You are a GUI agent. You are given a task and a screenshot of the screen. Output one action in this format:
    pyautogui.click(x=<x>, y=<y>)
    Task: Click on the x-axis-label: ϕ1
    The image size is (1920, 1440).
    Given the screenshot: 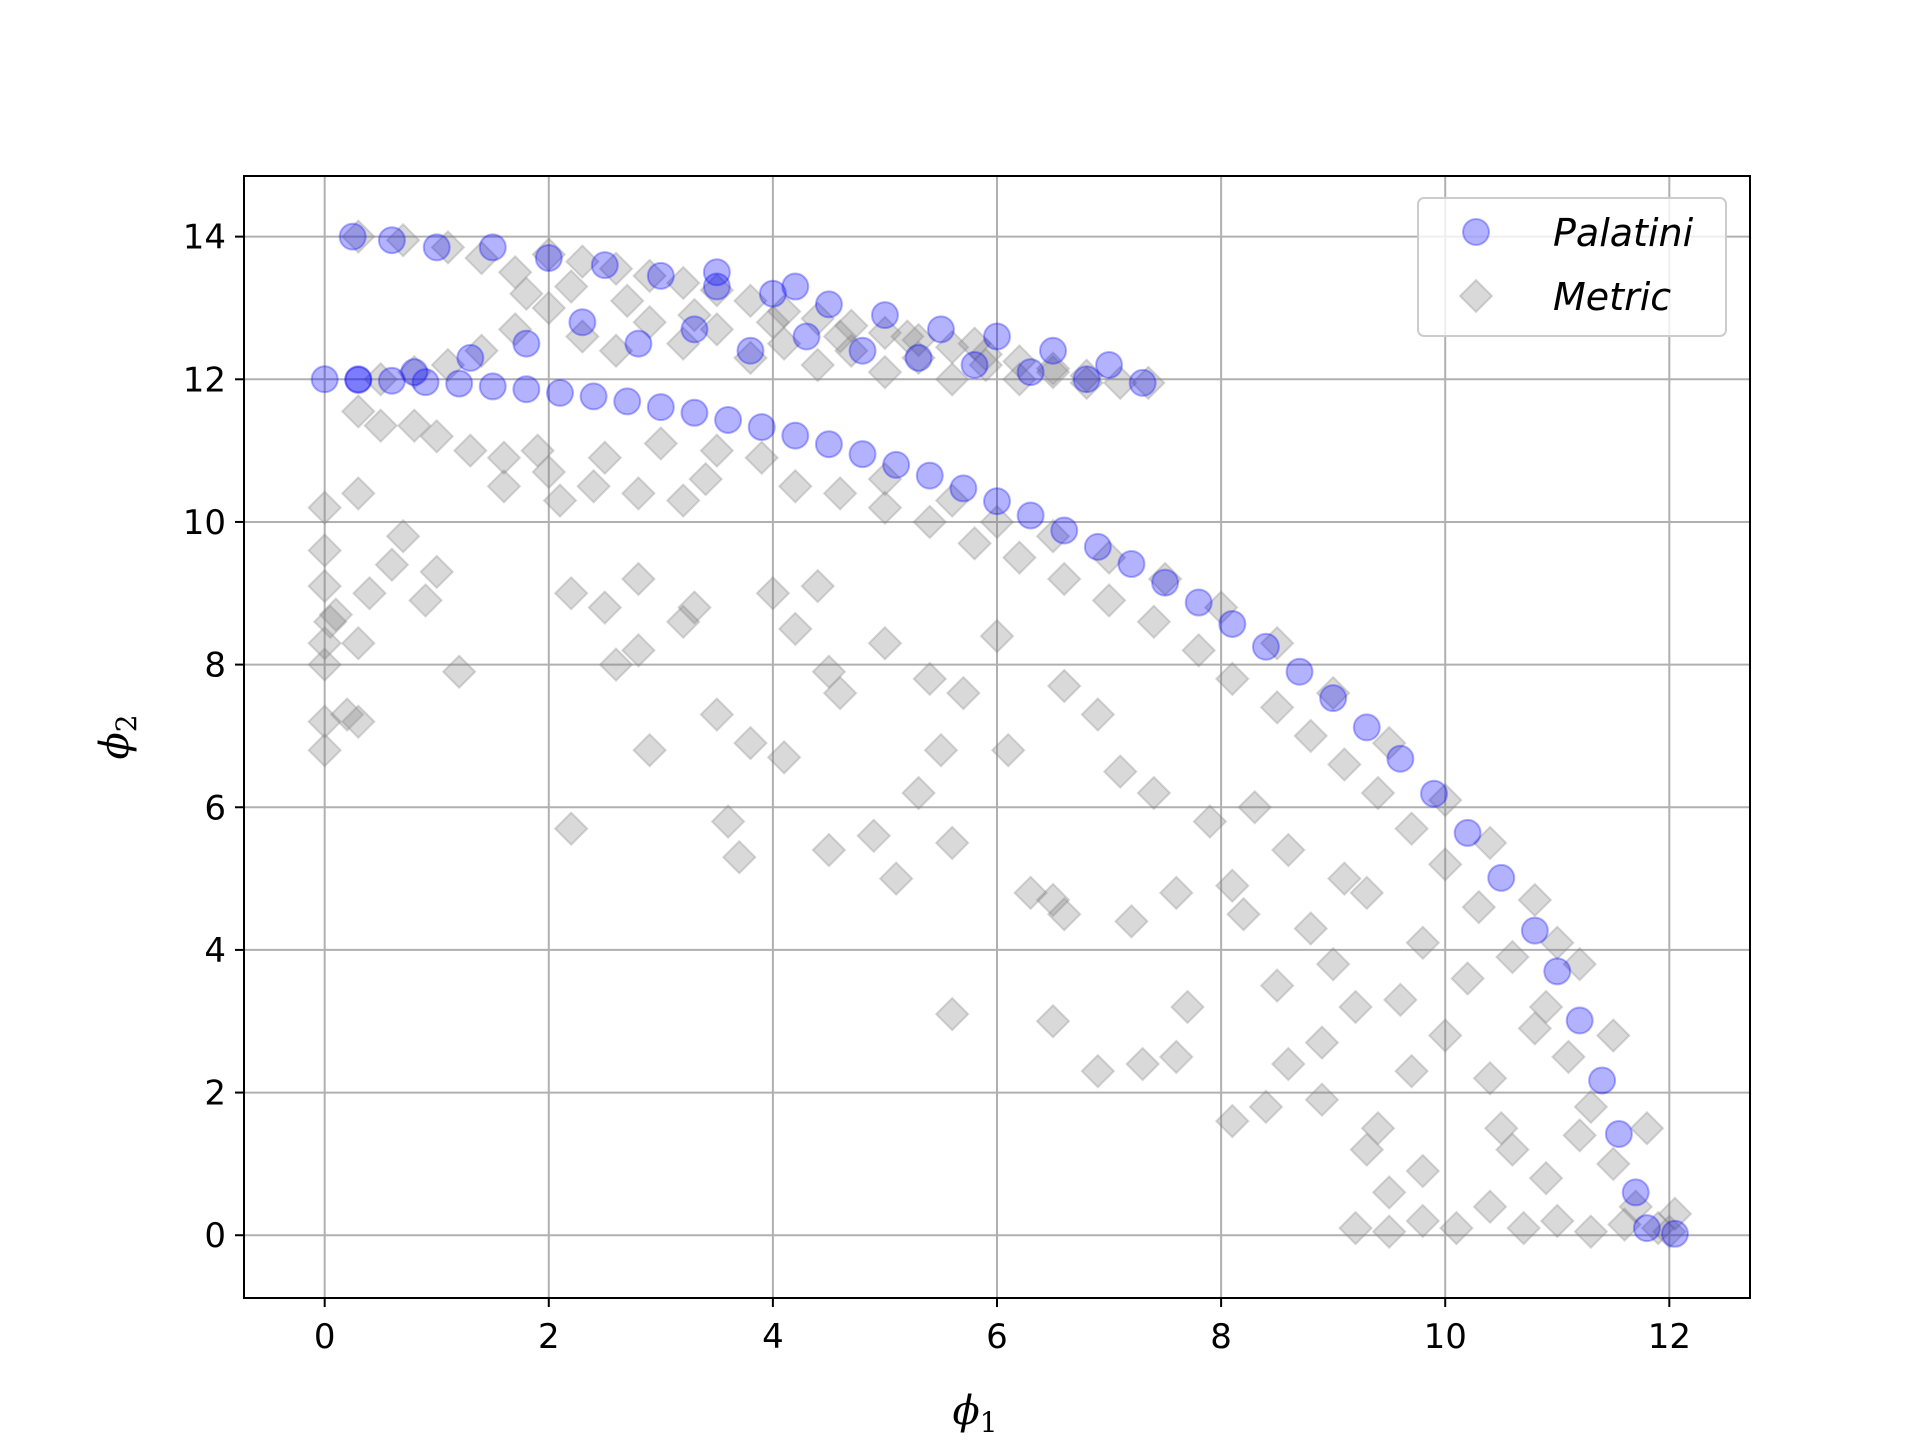 What is the action you would take?
    pyautogui.click(x=974, y=1413)
    